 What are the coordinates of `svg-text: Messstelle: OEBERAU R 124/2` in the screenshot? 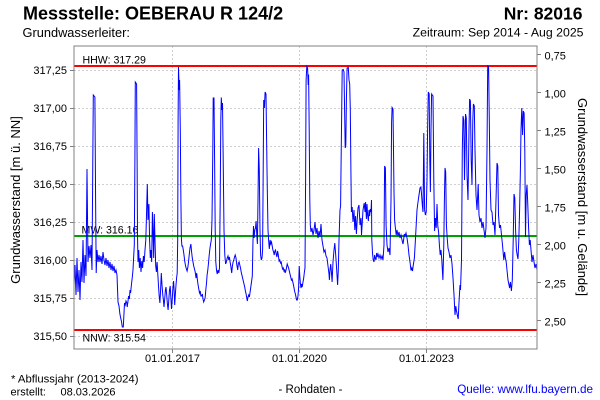 It's located at (153, 14).